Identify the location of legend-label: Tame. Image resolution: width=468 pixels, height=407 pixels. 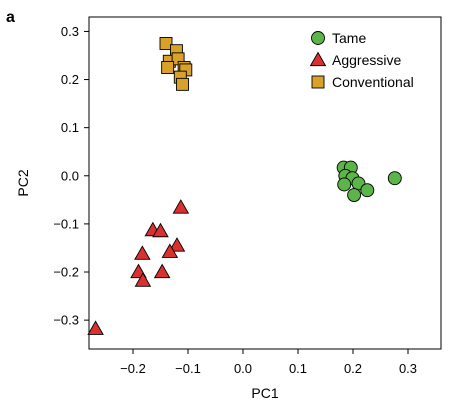
(349, 38).